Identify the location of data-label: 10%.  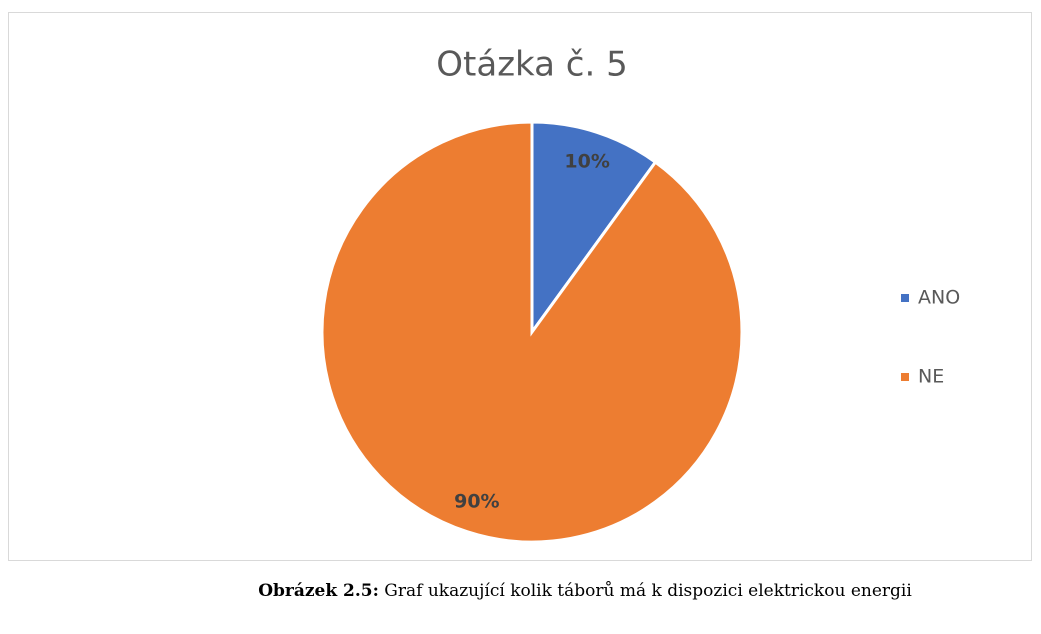
(586, 162).